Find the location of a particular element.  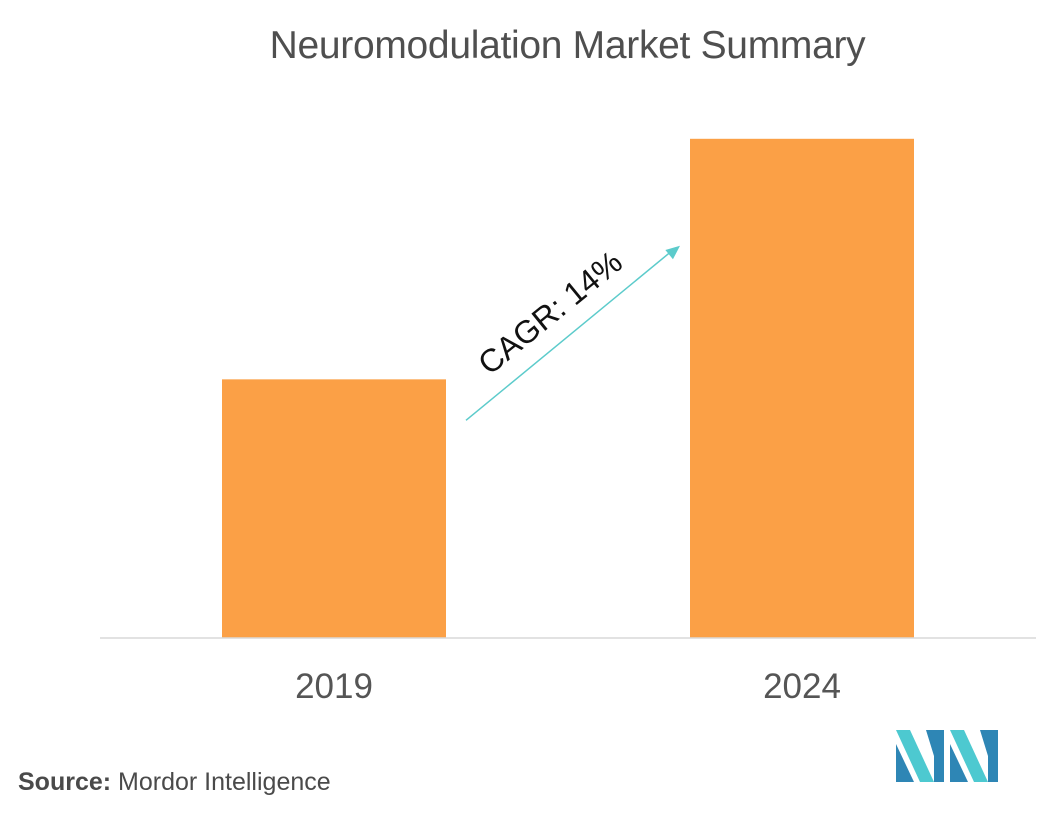

source-label: Source: is located at coordinates (65, 782).